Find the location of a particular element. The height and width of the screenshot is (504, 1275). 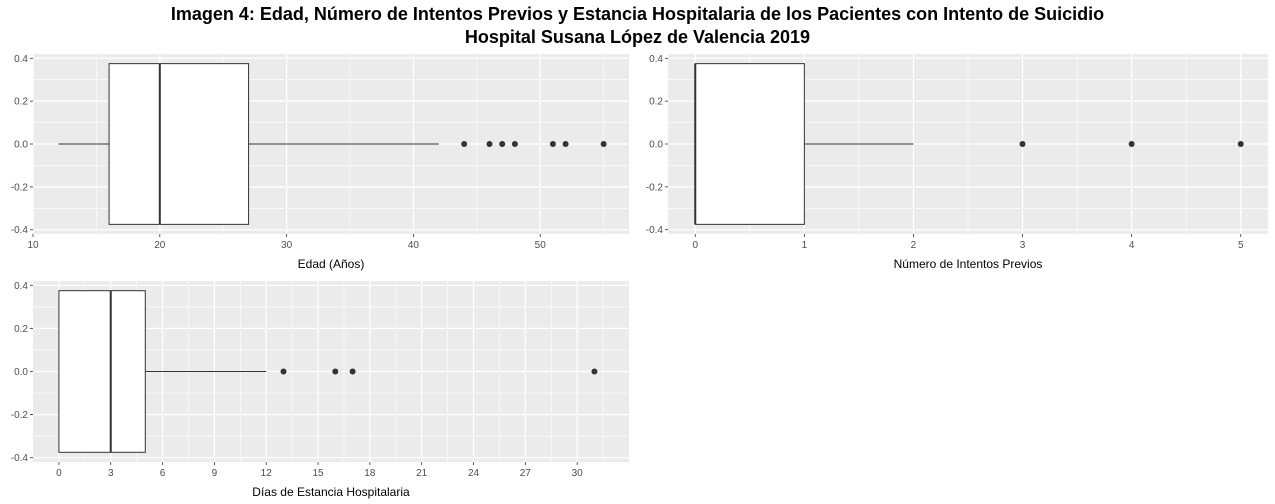

x-tick-label: 6 is located at coordinates (163, 473).